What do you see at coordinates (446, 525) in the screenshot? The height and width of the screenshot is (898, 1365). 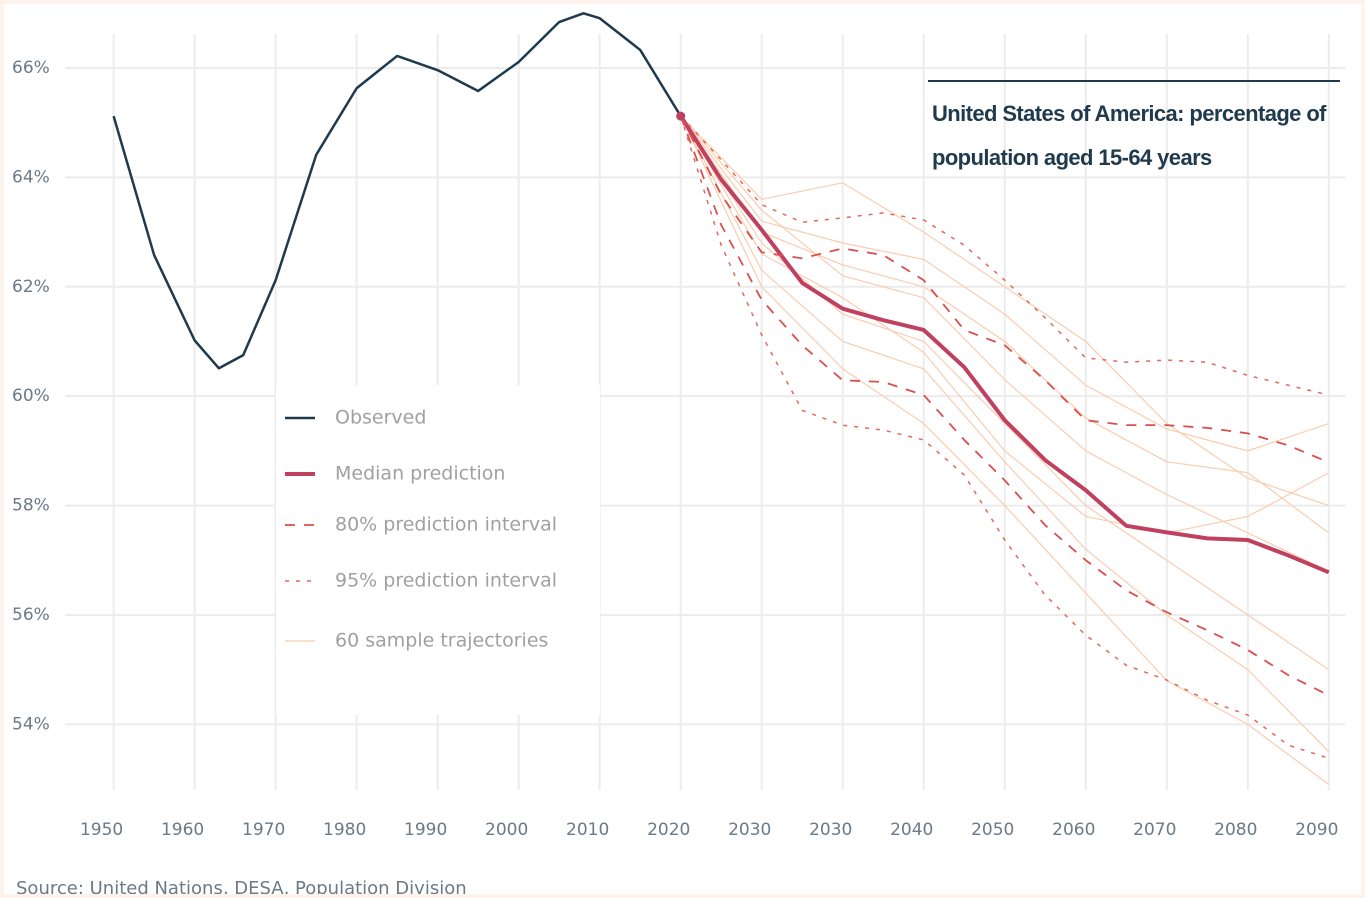 I see `legend-label: 80% prediction interval` at bounding box center [446, 525].